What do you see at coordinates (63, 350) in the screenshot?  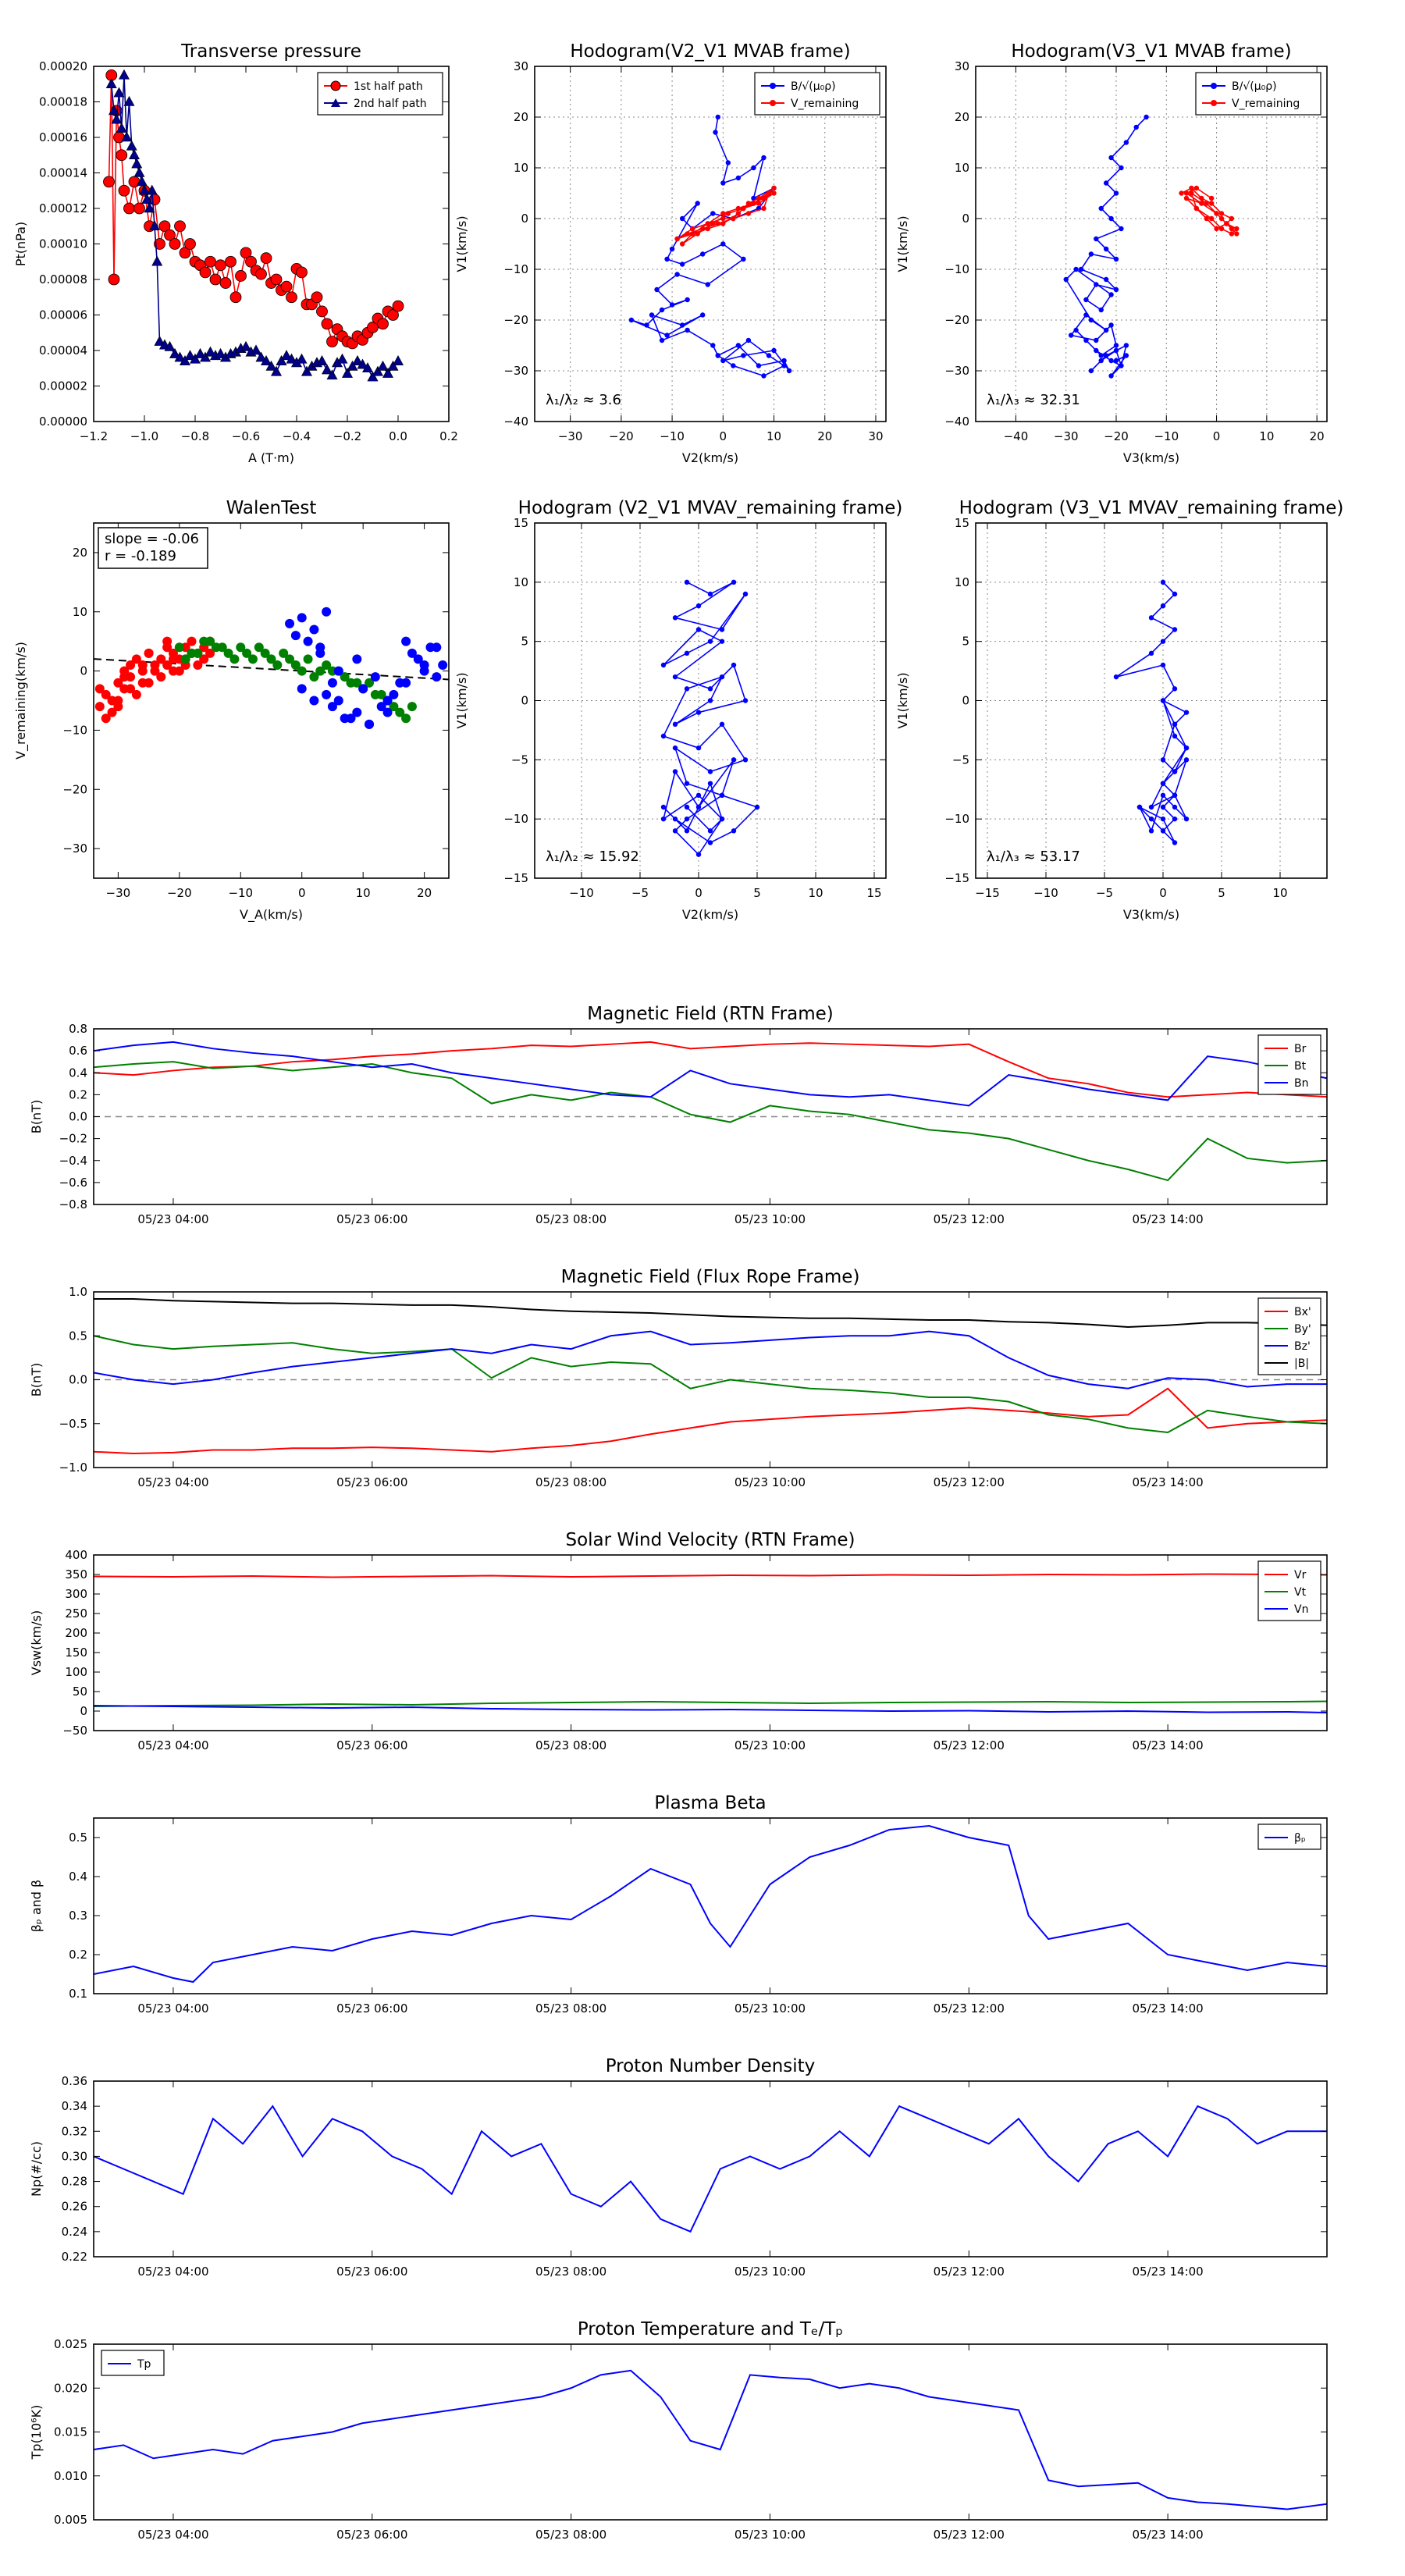 I see `y-tick-label: 0.00004` at bounding box center [63, 350].